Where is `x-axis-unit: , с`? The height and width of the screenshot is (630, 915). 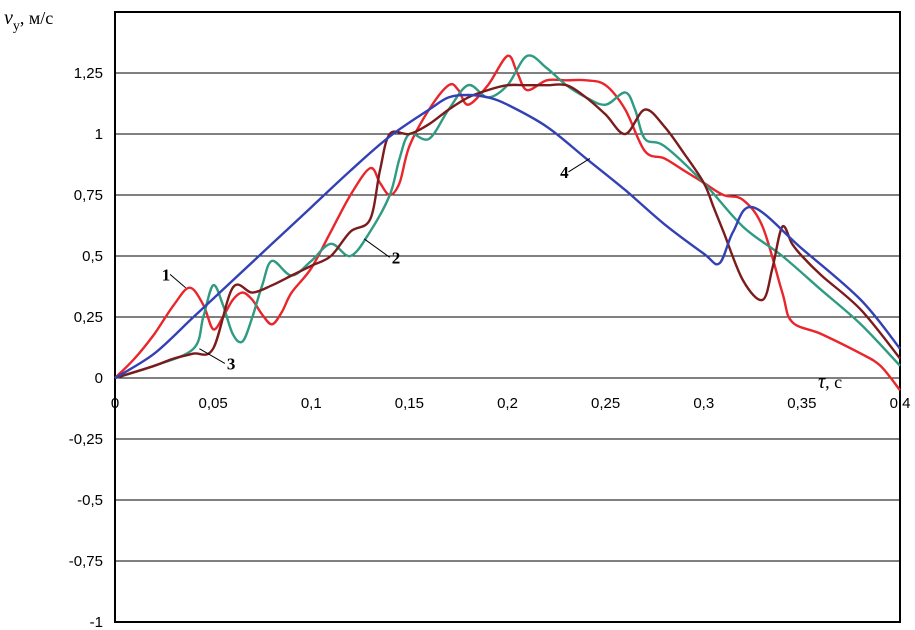
x-axis-unit: , с is located at coordinates (833, 382).